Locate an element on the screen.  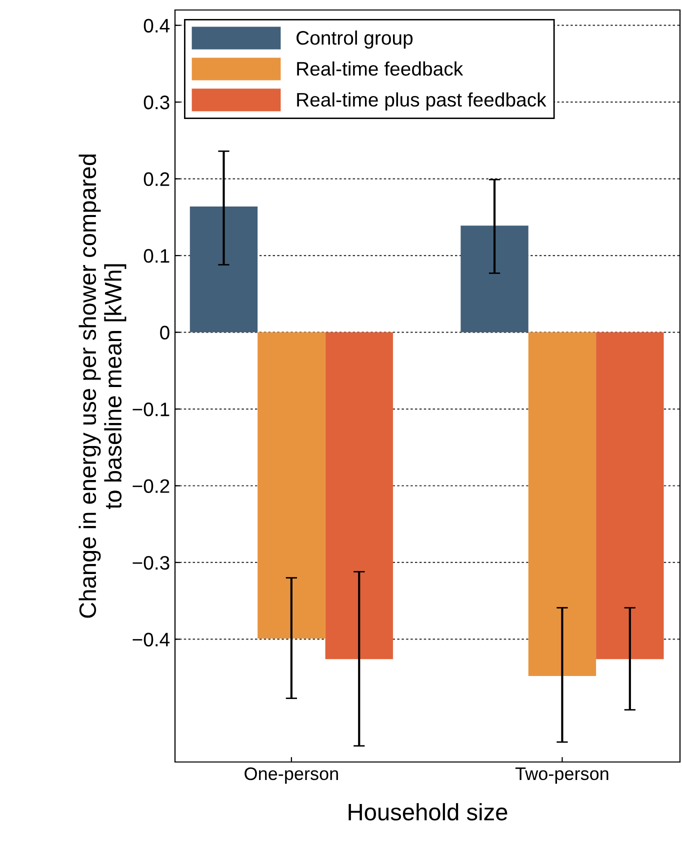
legend-label: Real-time feedback is located at coordinates (380, 68).